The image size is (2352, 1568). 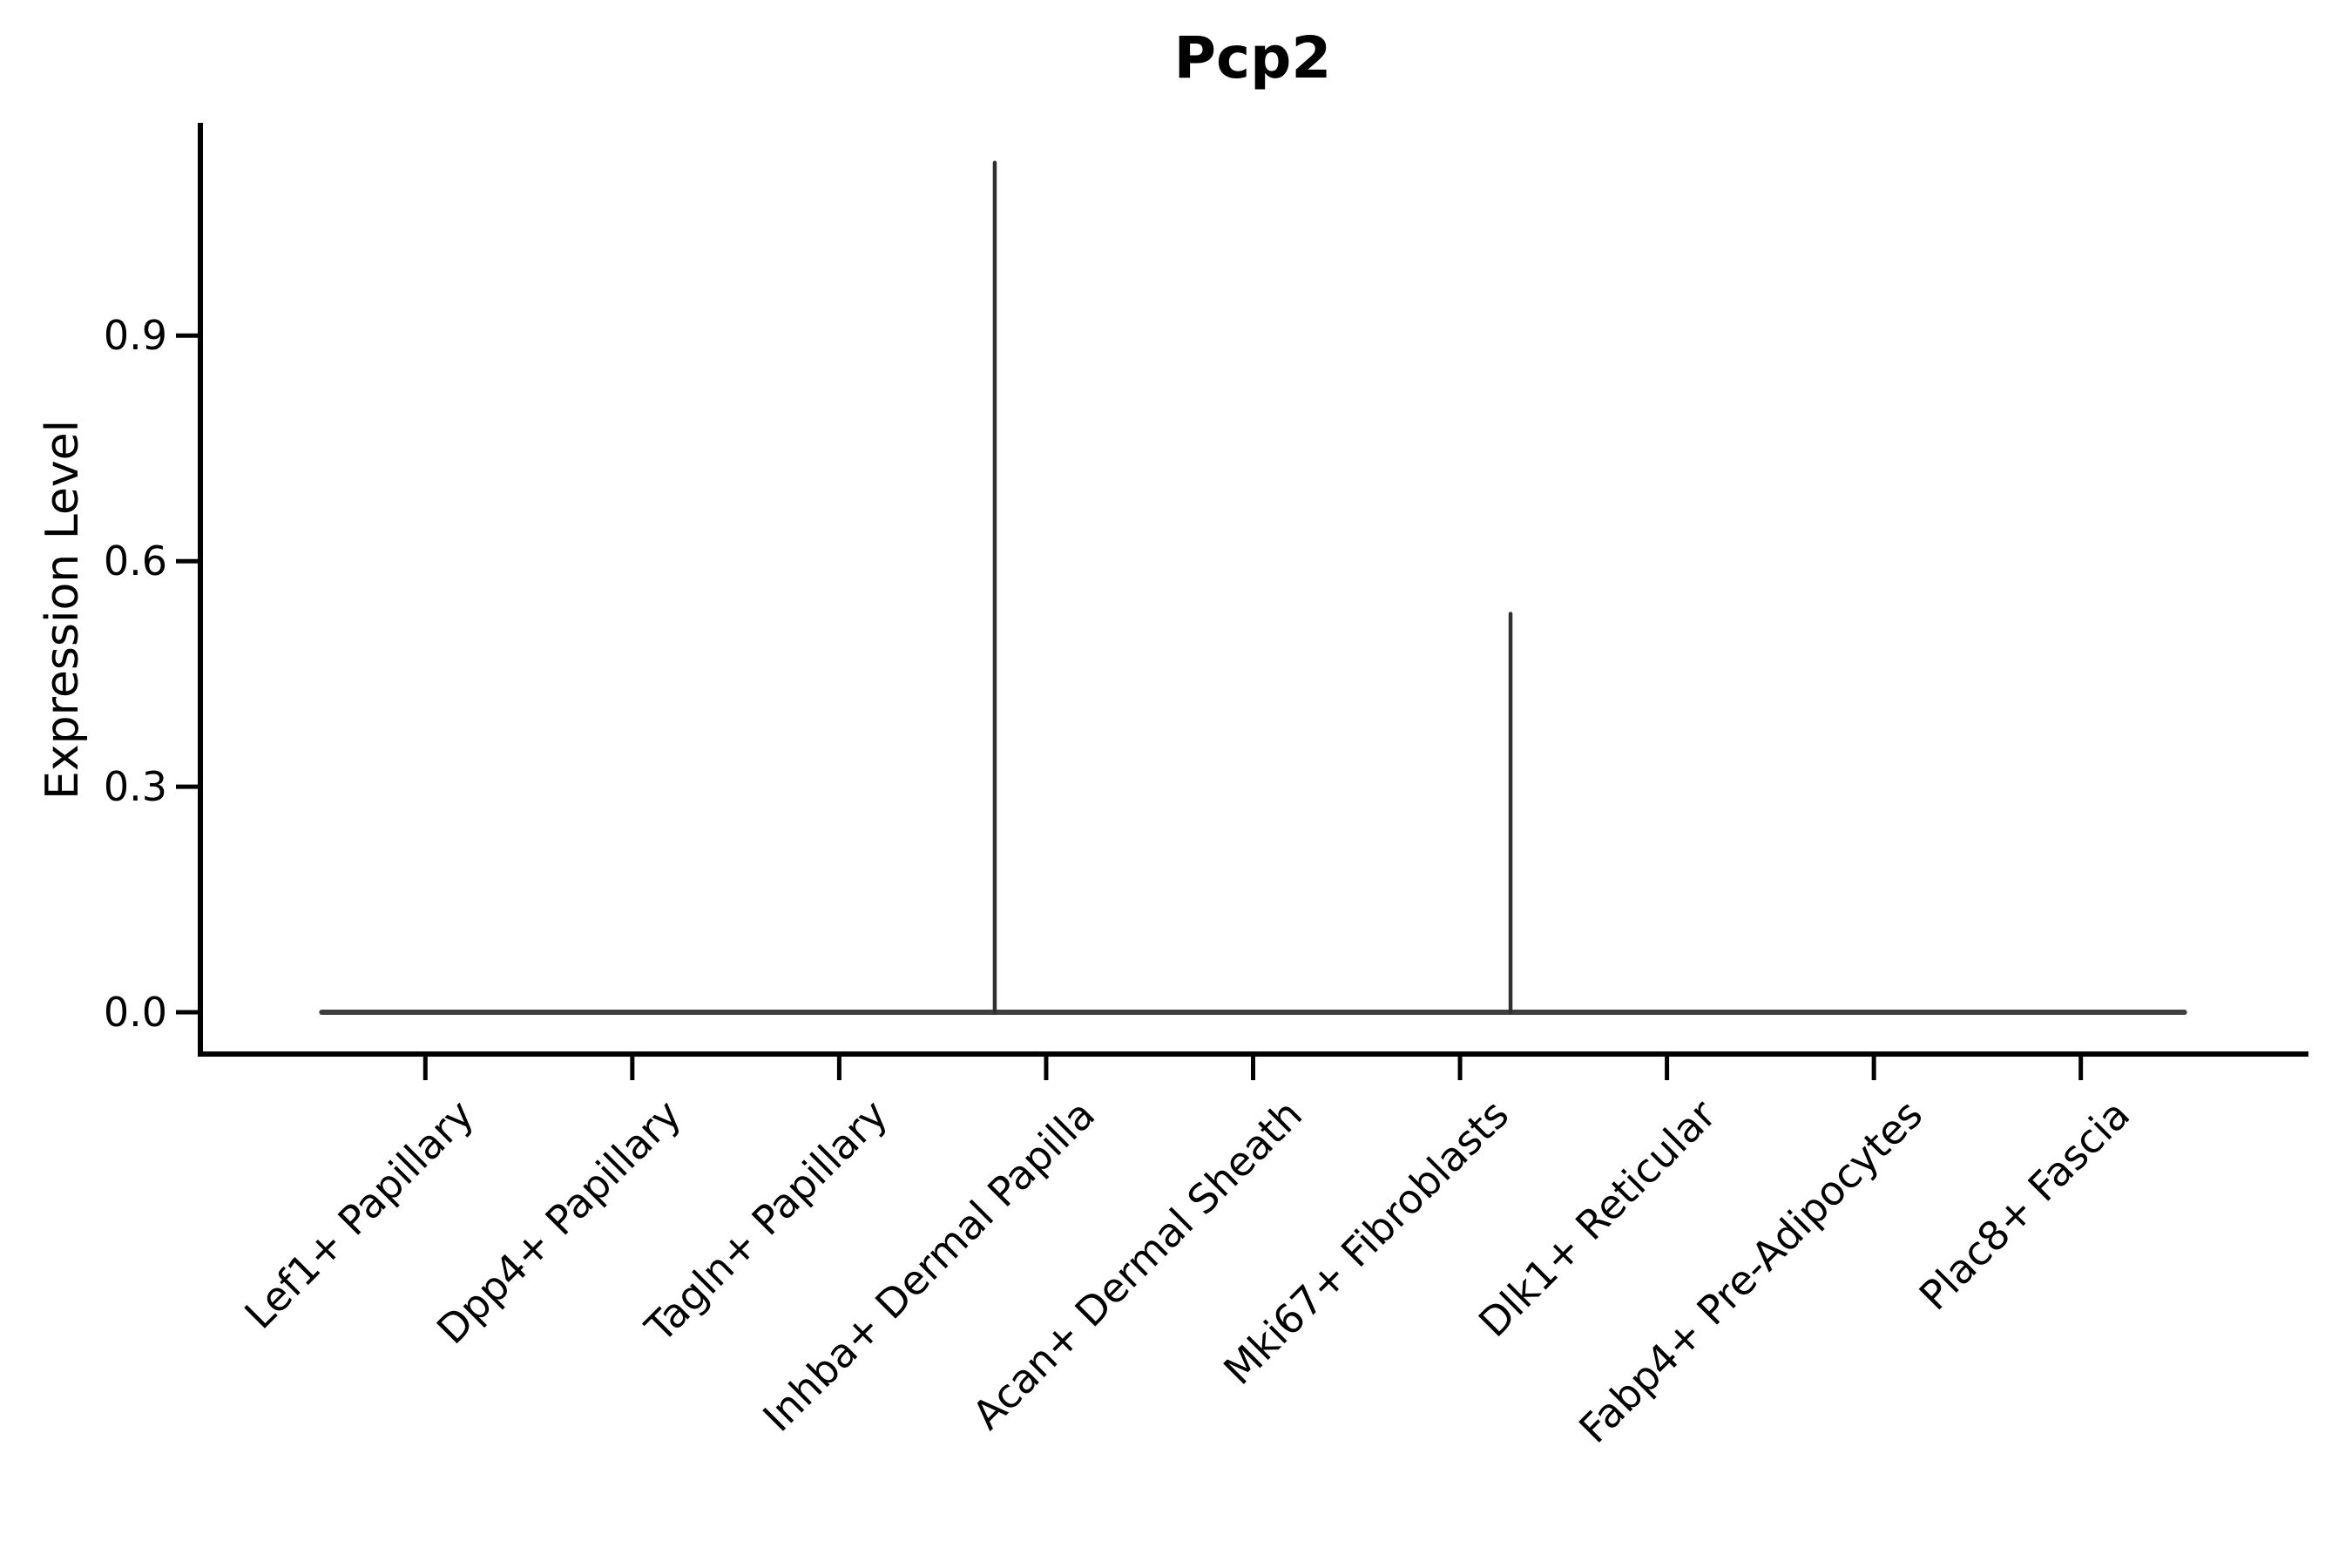 What do you see at coordinates (135, 561) in the screenshot?
I see `y-tick-label: 0.6` at bounding box center [135, 561].